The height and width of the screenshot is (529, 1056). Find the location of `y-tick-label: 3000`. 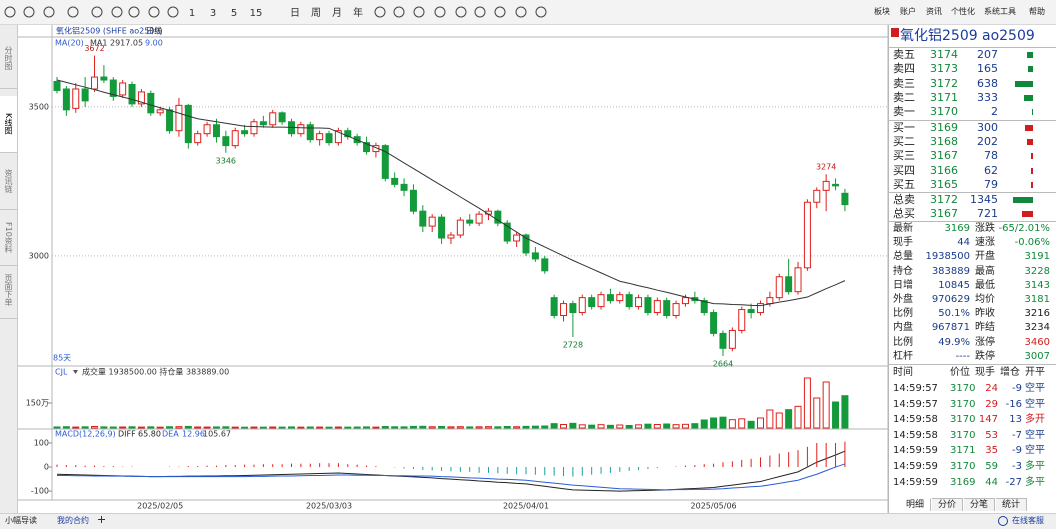

y-tick-label: 3000 is located at coordinates (39, 255).